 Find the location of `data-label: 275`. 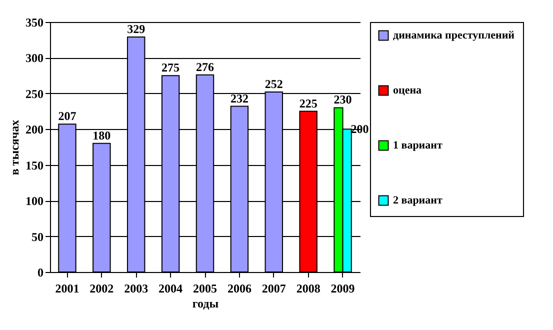

data-label: 275 is located at coordinates (171, 67).